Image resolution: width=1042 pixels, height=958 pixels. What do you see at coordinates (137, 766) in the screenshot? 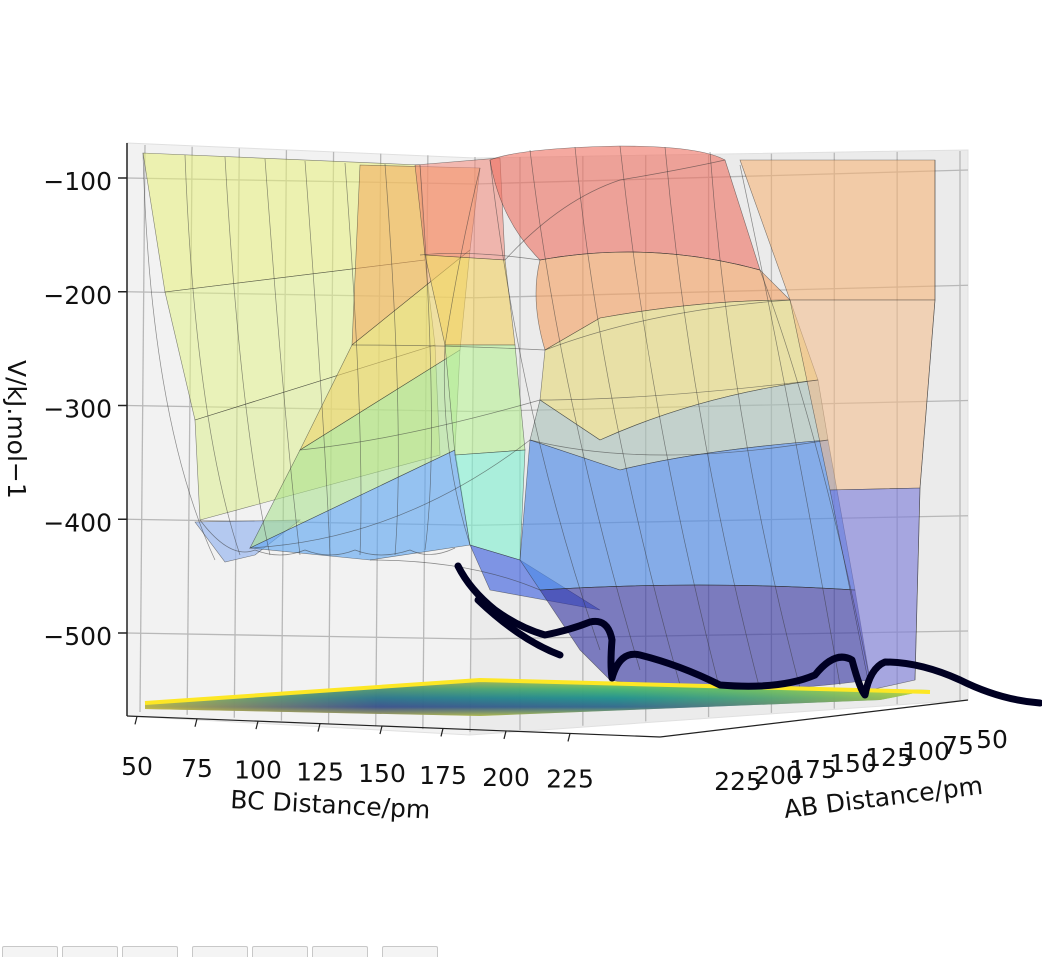
I see `x-tick-label: 50` at bounding box center [137, 766].